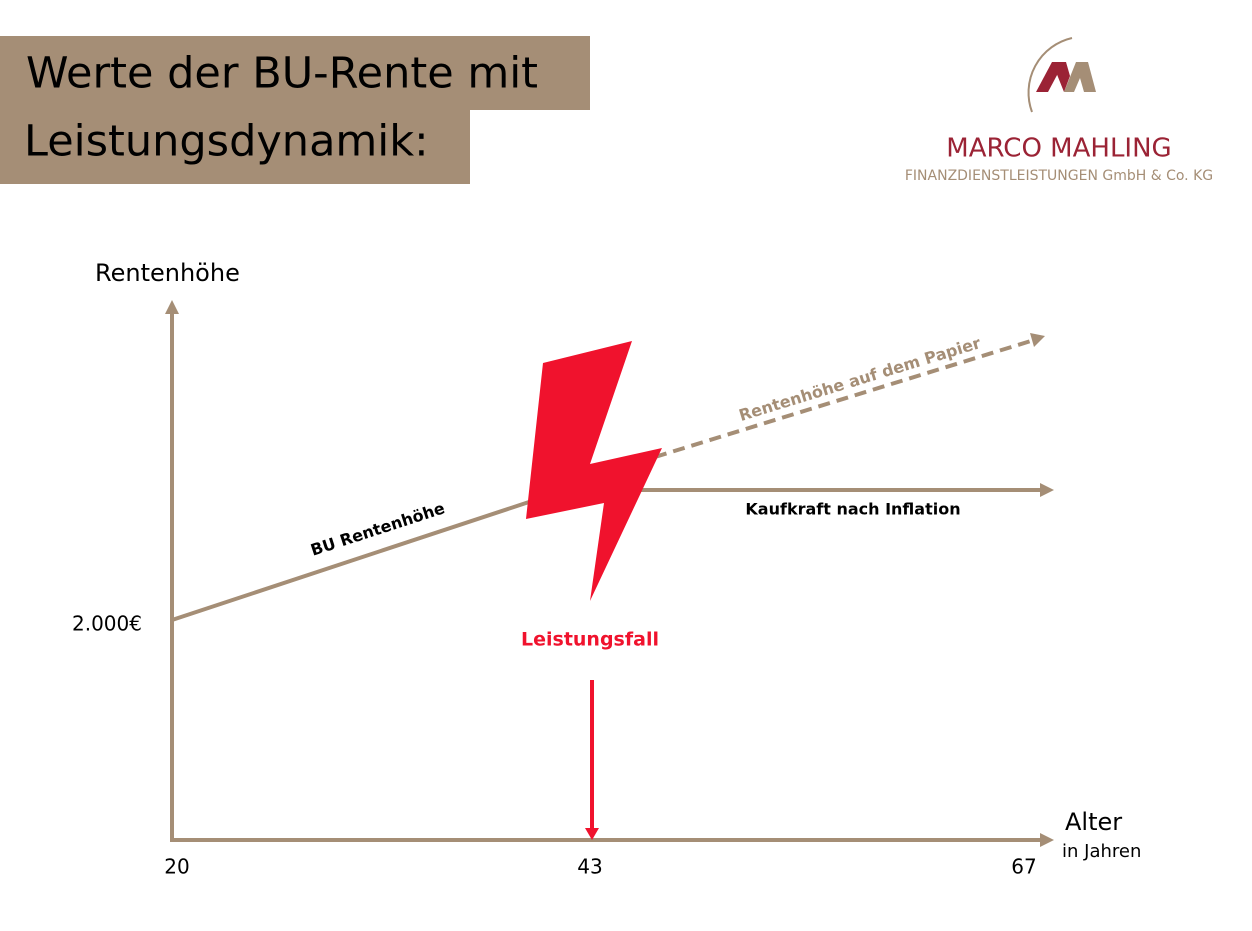  Describe the element at coordinates (353, 560) in the screenshot. I see `bu-line` at that location.